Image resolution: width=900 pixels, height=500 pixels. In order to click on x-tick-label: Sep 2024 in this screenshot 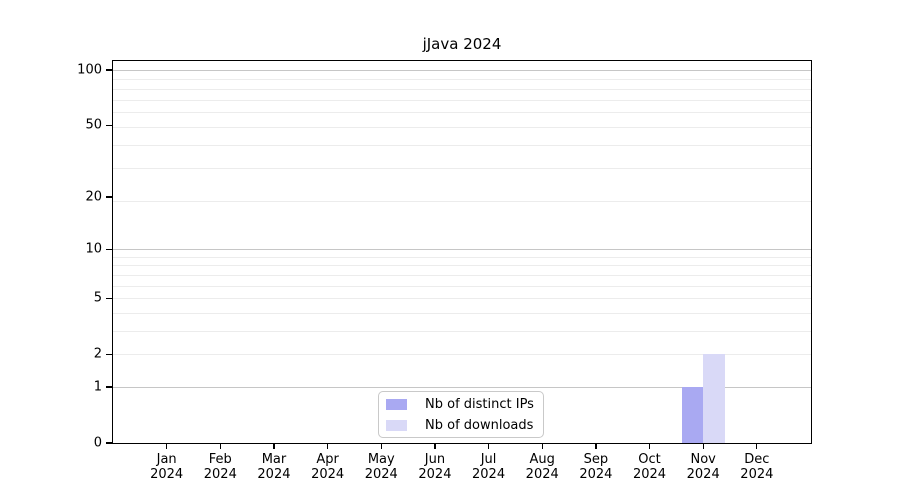, I will do `click(596, 467)`.